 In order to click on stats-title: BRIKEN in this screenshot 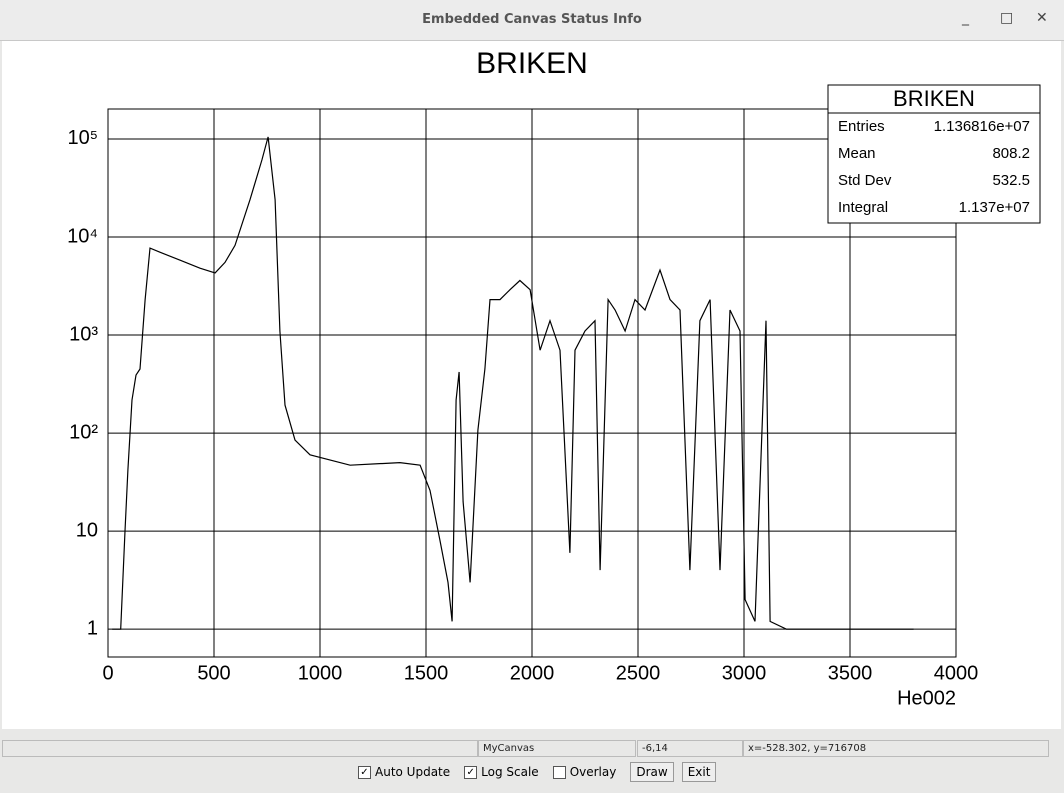, I will do `click(934, 98)`.